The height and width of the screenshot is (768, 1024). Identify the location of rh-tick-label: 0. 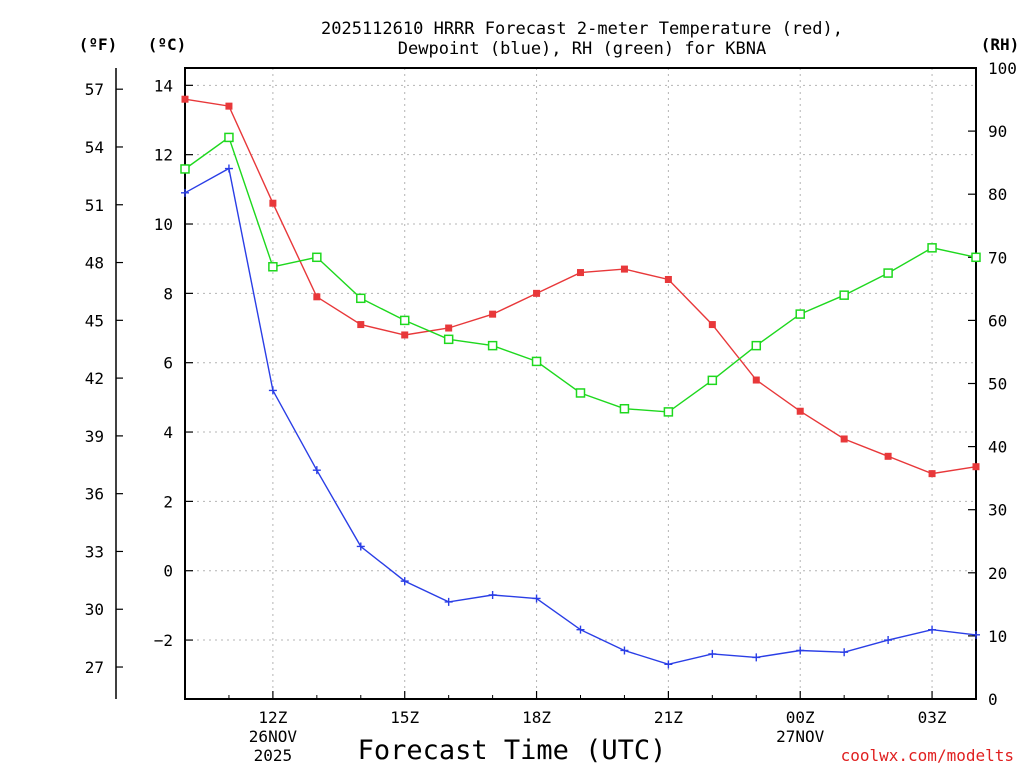
(993, 699).